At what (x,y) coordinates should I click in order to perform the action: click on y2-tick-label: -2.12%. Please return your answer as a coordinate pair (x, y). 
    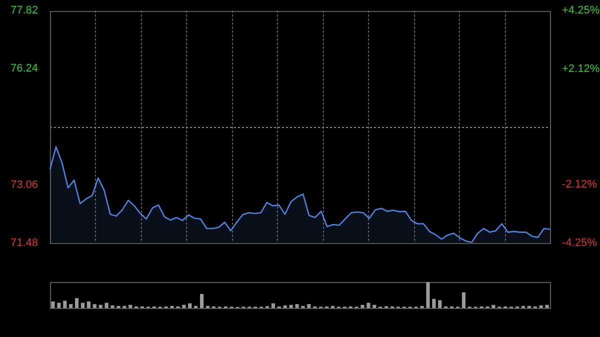
    Looking at the image, I should click on (580, 184).